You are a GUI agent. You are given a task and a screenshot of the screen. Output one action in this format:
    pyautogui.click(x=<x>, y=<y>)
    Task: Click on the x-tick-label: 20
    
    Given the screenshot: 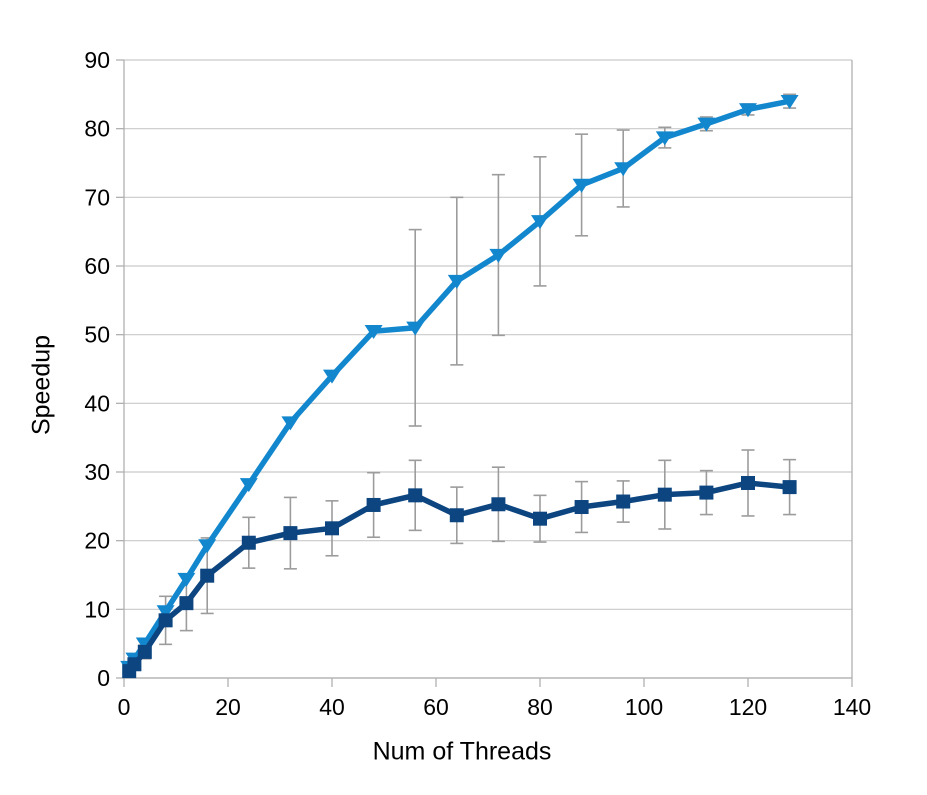 What is the action you would take?
    pyautogui.click(x=228, y=707)
    